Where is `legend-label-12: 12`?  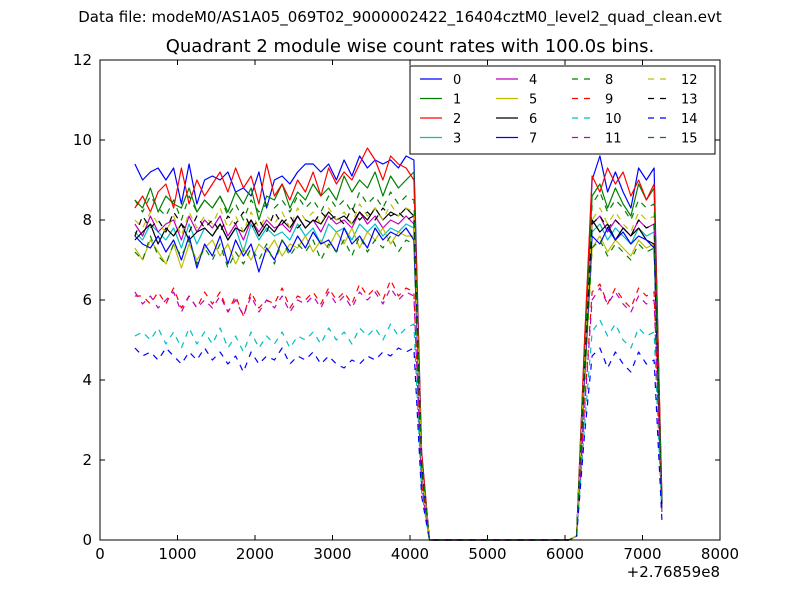 legend-label-12: 12 is located at coordinates (689, 80).